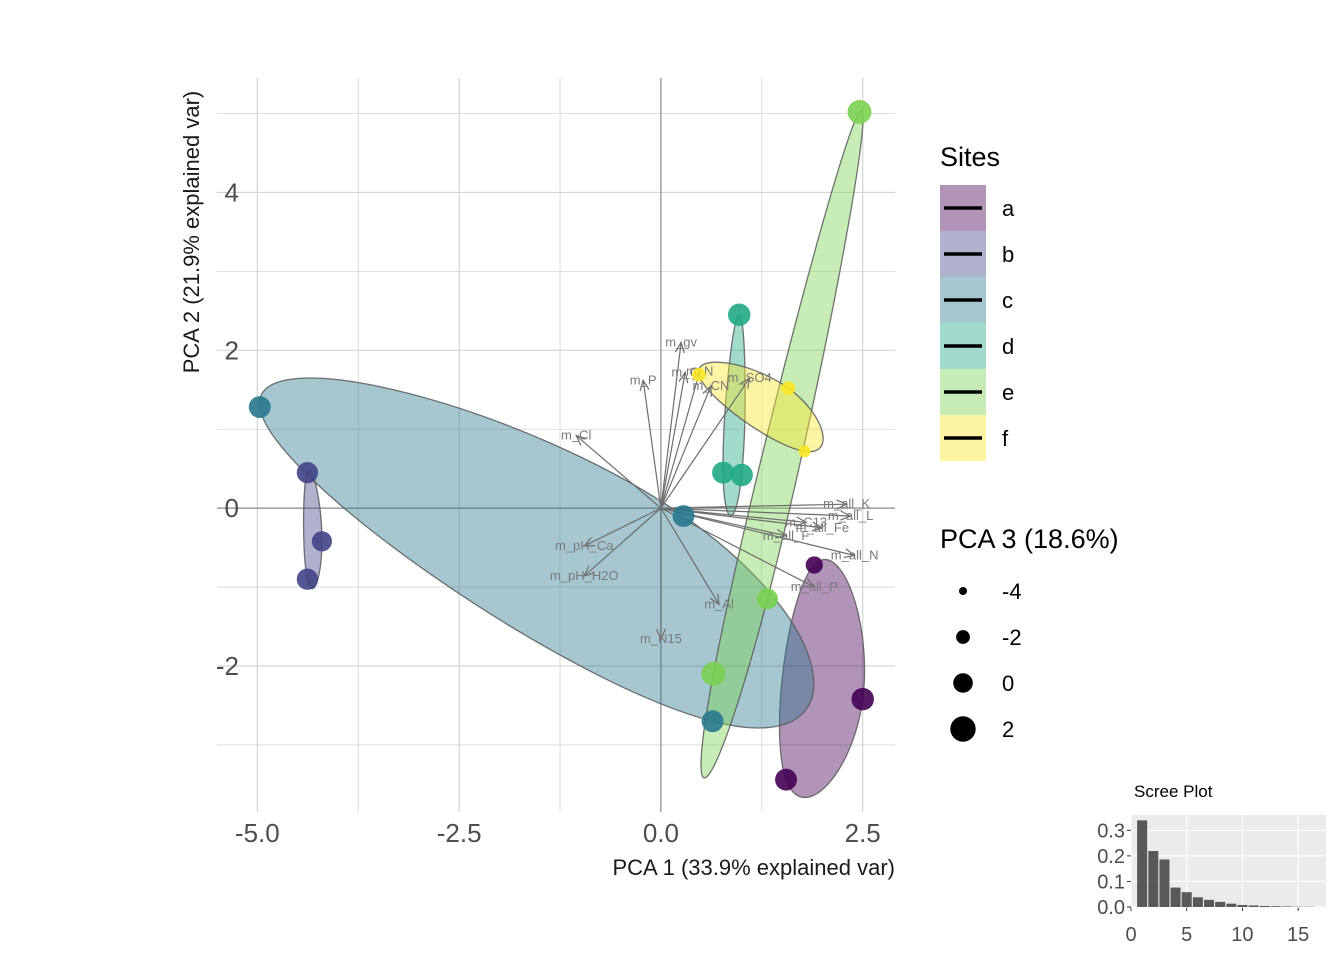 The width and height of the screenshot is (1344, 960). What do you see at coordinates (1029, 633) in the screenshot?
I see `pca3-size-legend: PCA 3 (18.6%) -4 -2 0 2` at bounding box center [1029, 633].